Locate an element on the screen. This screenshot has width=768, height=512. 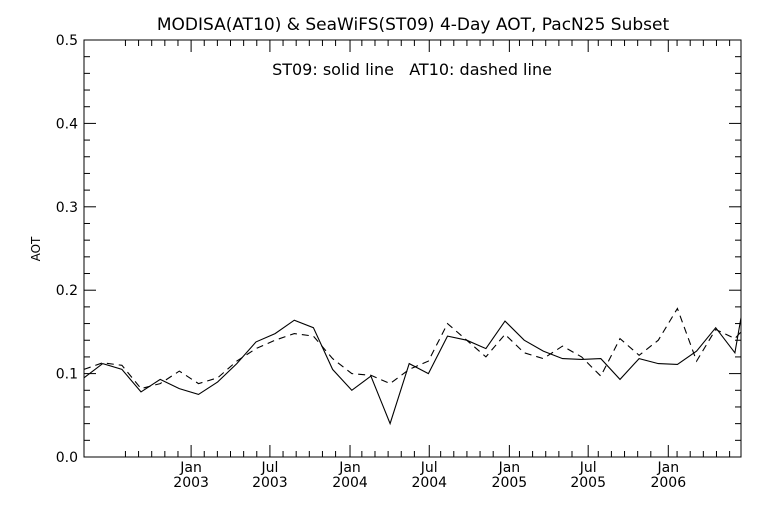
y-tick-label: 0.4 is located at coordinates (67, 124).